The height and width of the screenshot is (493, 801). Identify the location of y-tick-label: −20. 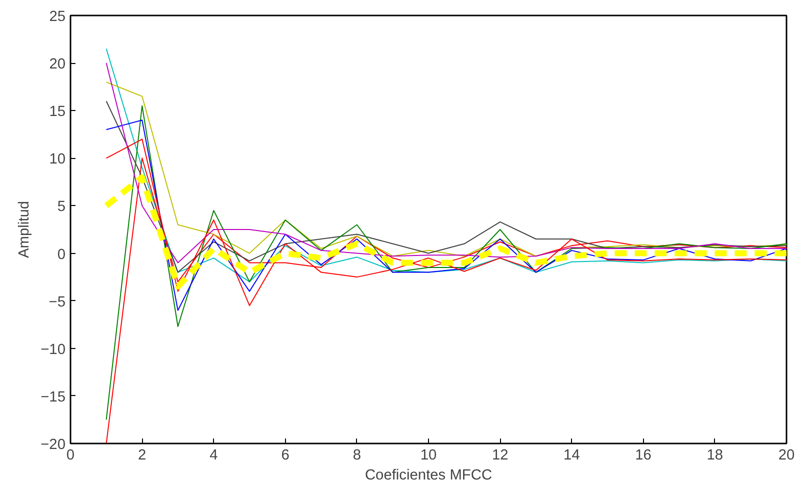
(53, 445).